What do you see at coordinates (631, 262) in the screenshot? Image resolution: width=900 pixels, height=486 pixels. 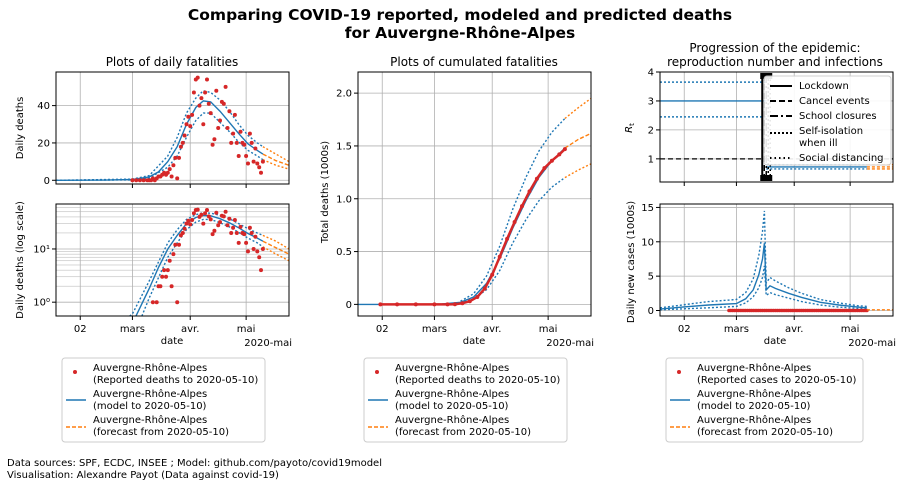 I see `cases-ylabel: Daily new cases (1000s)` at bounding box center [631, 262].